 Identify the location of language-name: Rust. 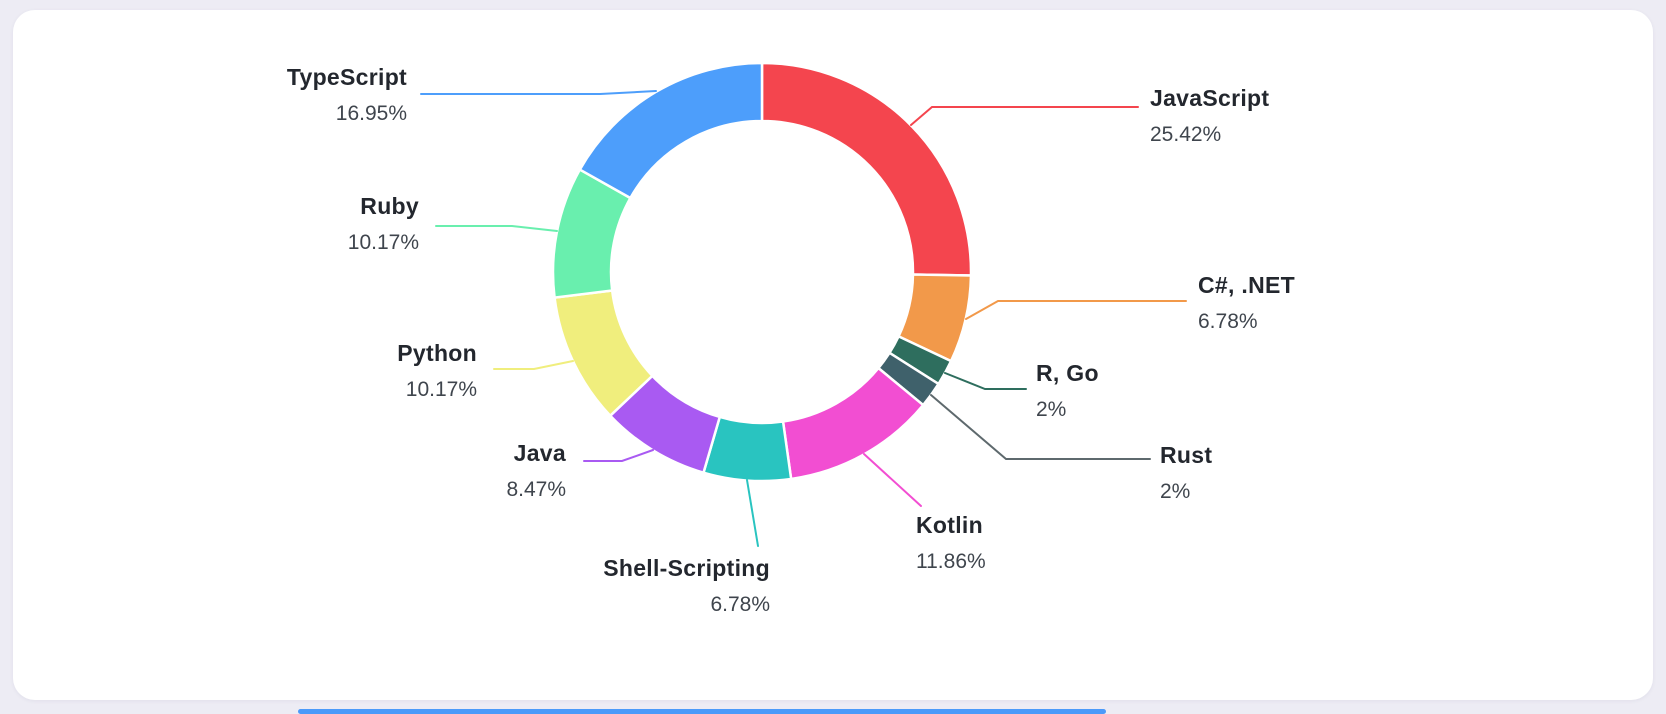
(1186, 455).